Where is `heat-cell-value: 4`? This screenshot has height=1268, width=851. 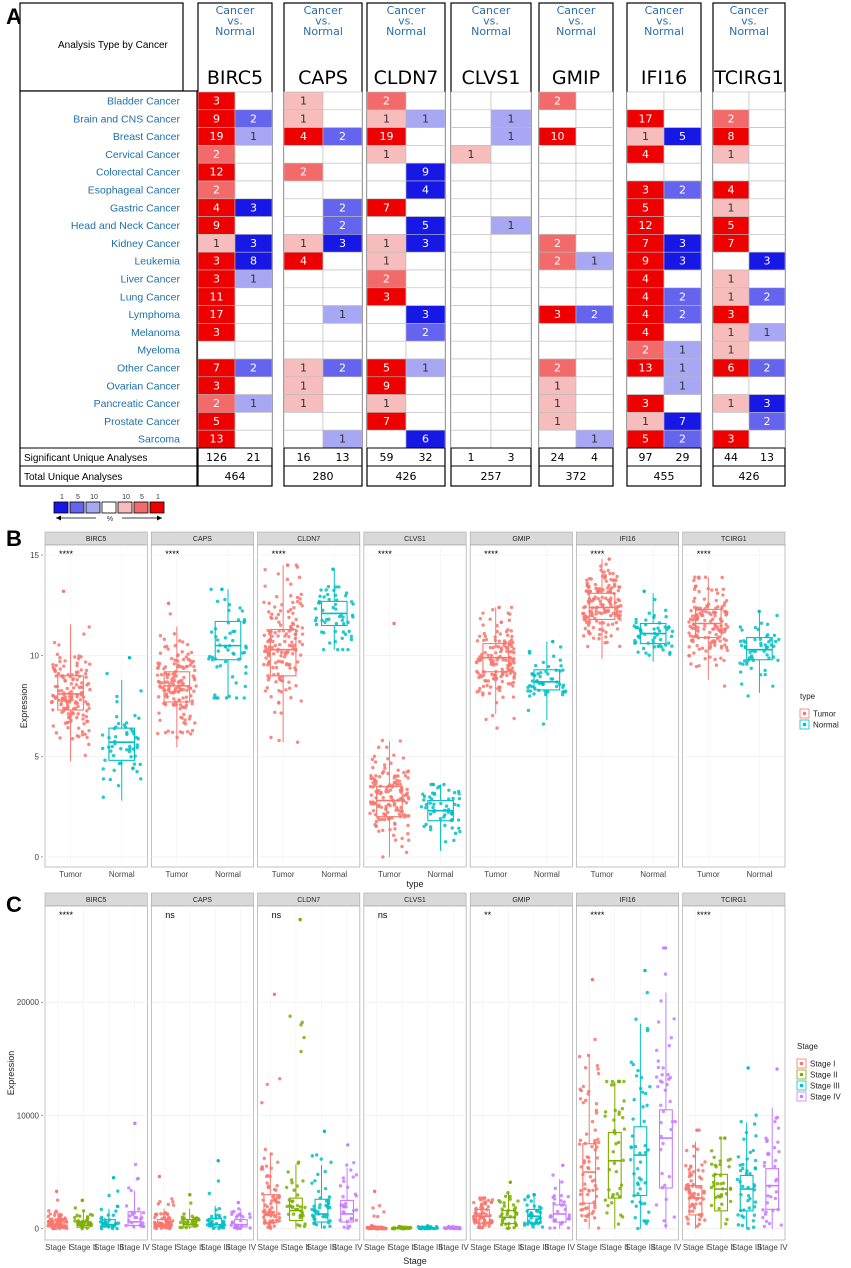 heat-cell-value: 4 is located at coordinates (645, 332).